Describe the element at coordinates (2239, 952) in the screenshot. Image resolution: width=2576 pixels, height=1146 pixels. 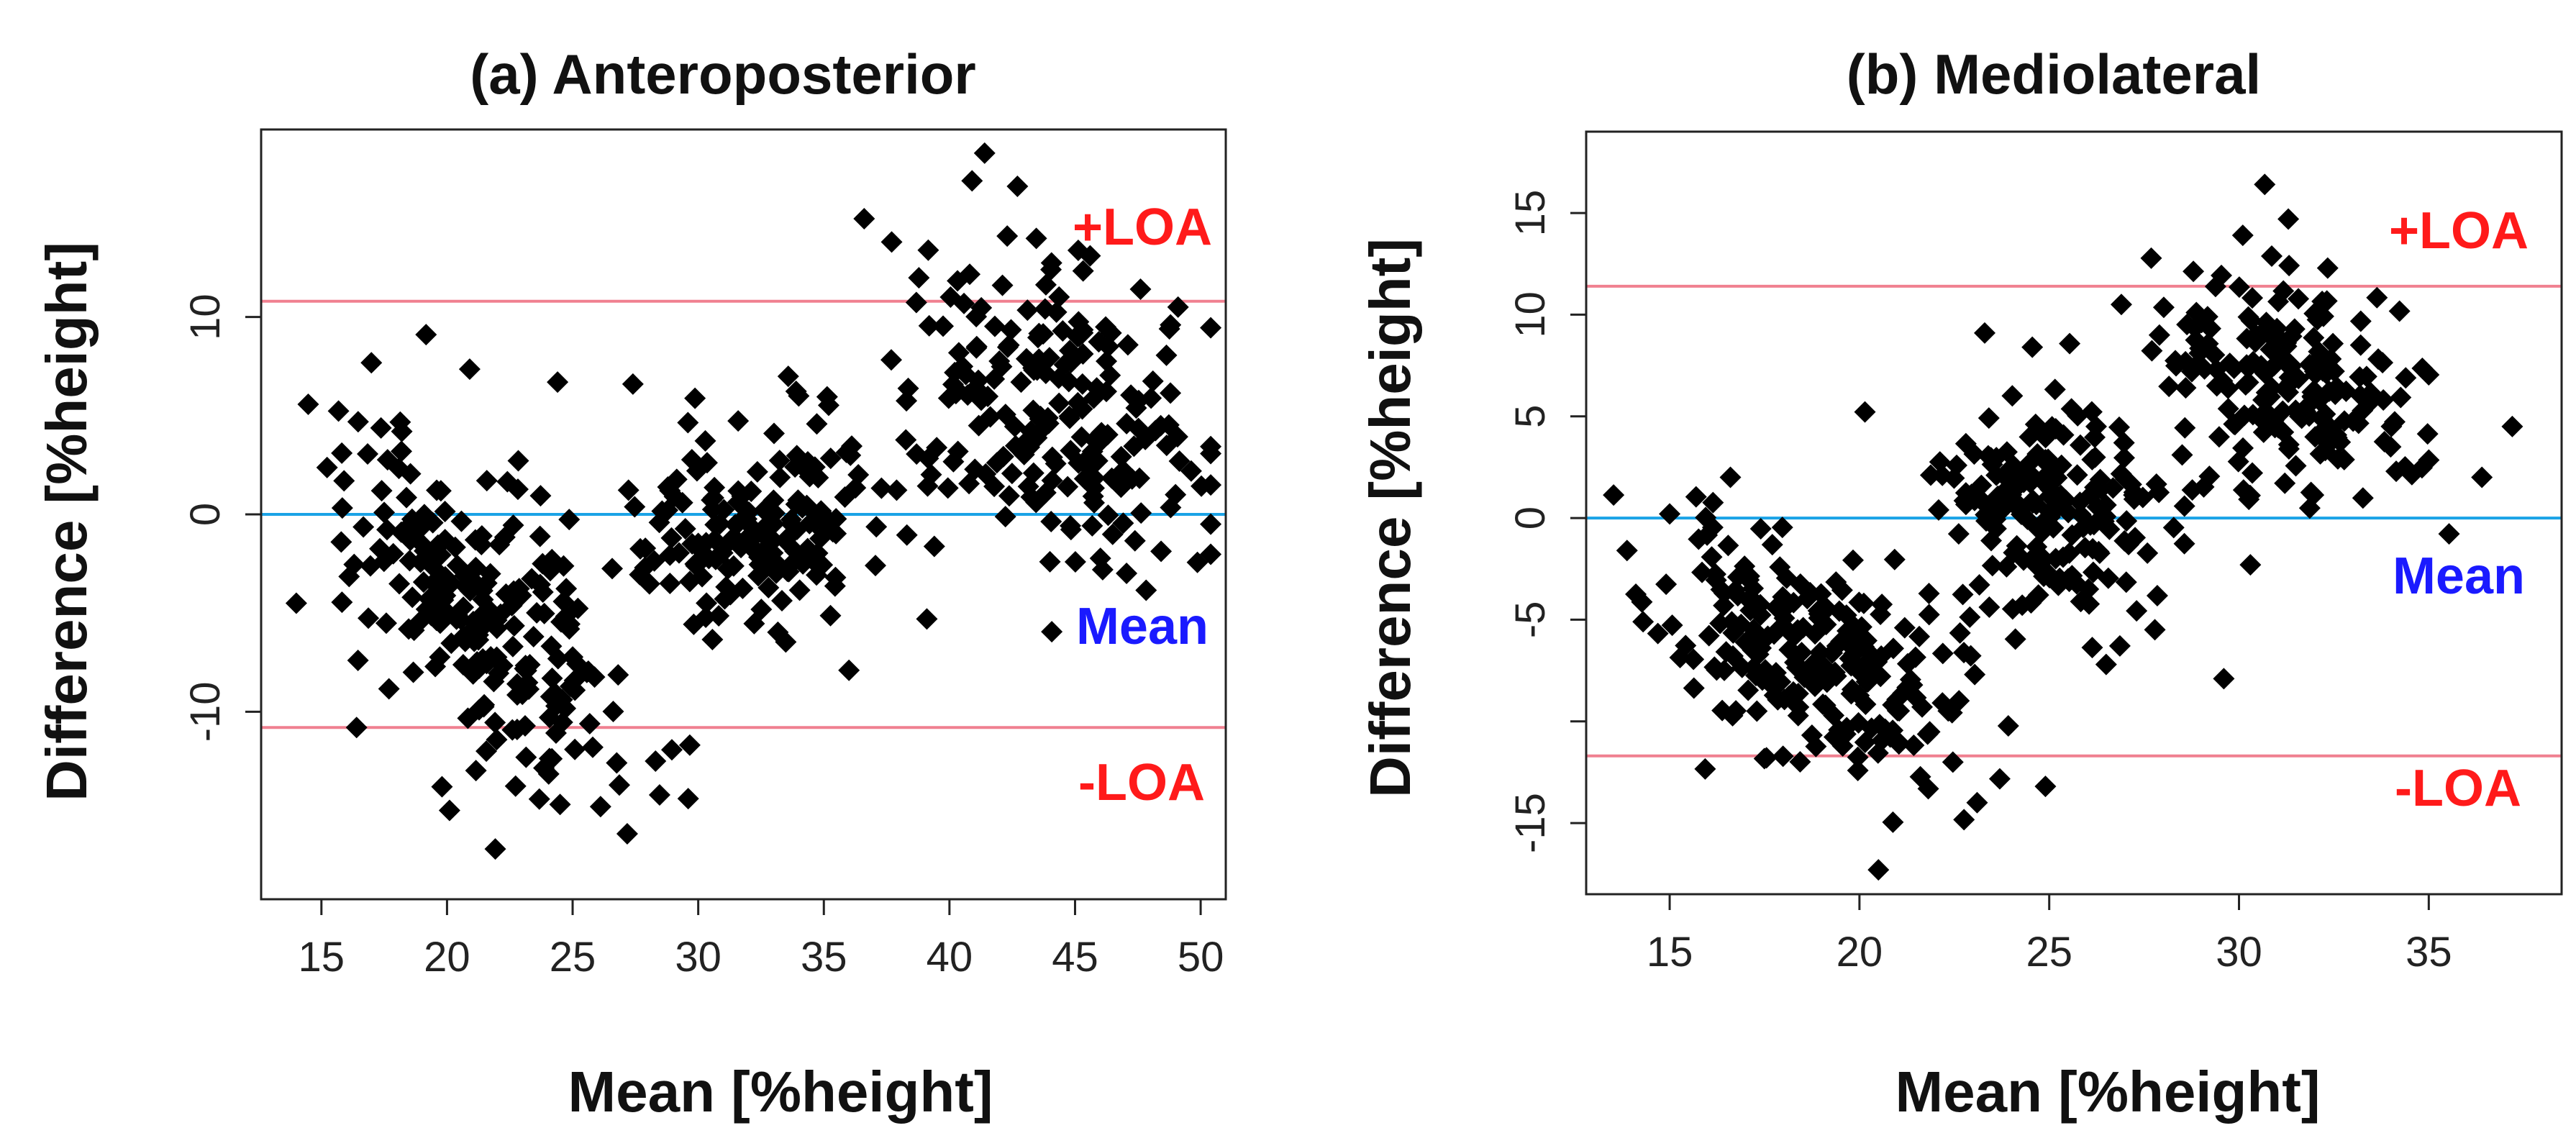
I see `x-tick-label: 30` at that location.